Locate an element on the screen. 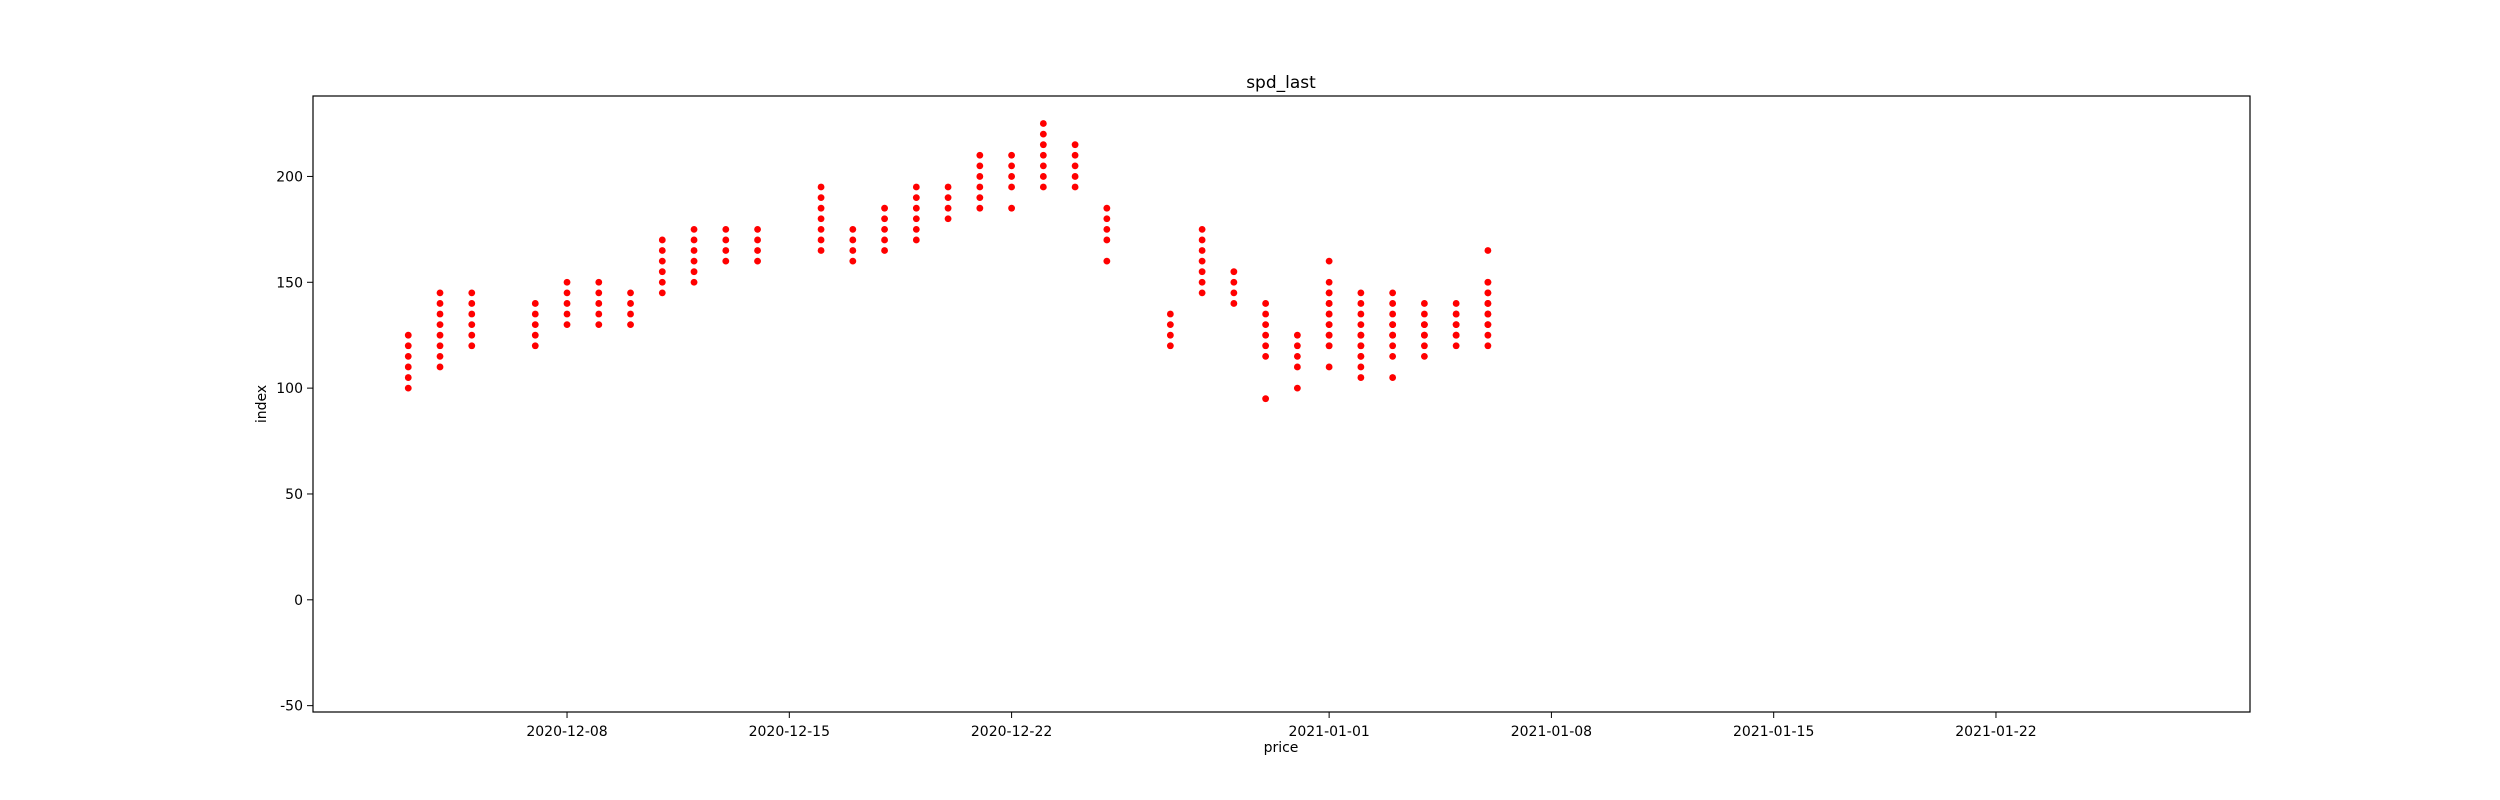  chart-title: spd_last is located at coordinates (1281, 83).